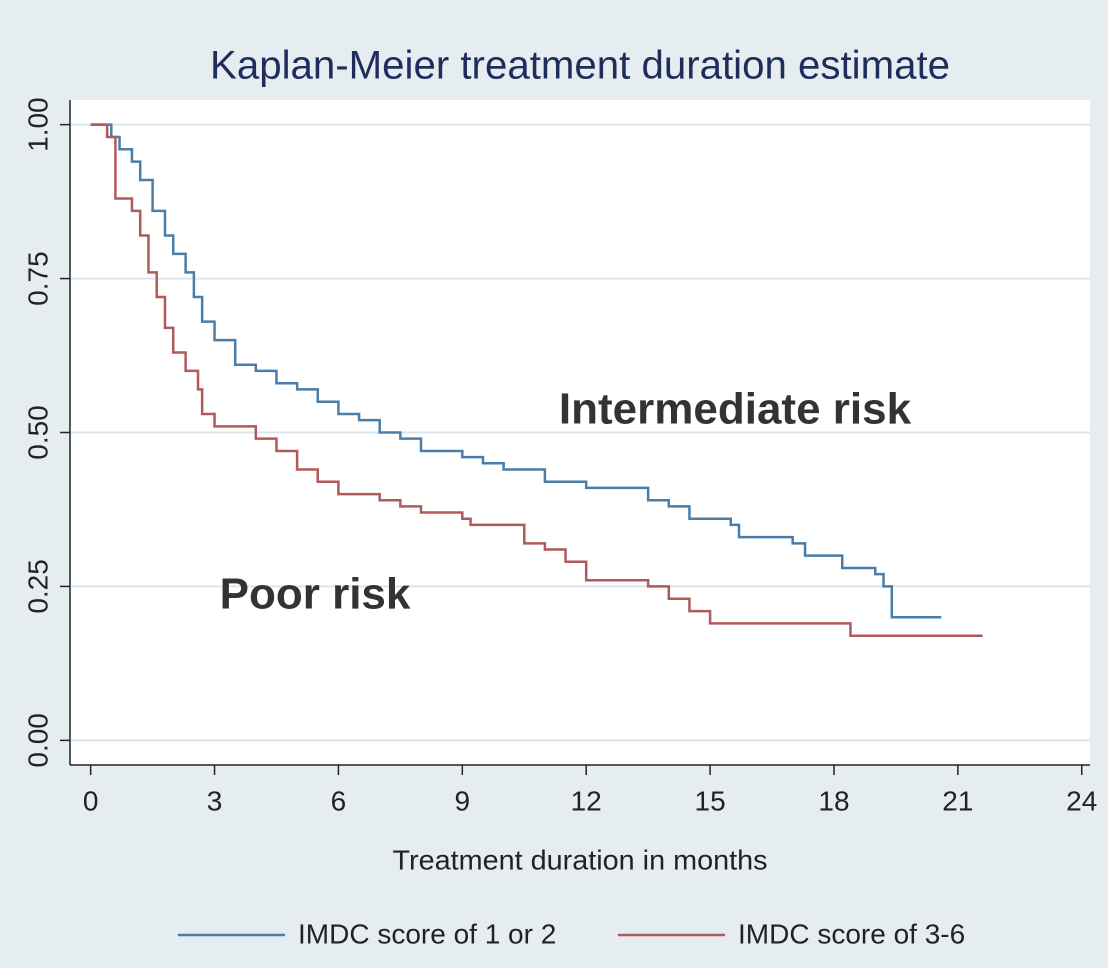 Image resolution: width=1108 pixels, height=968 pixels. I want to click on y-tick-label: 0.00, so click(37, 740).